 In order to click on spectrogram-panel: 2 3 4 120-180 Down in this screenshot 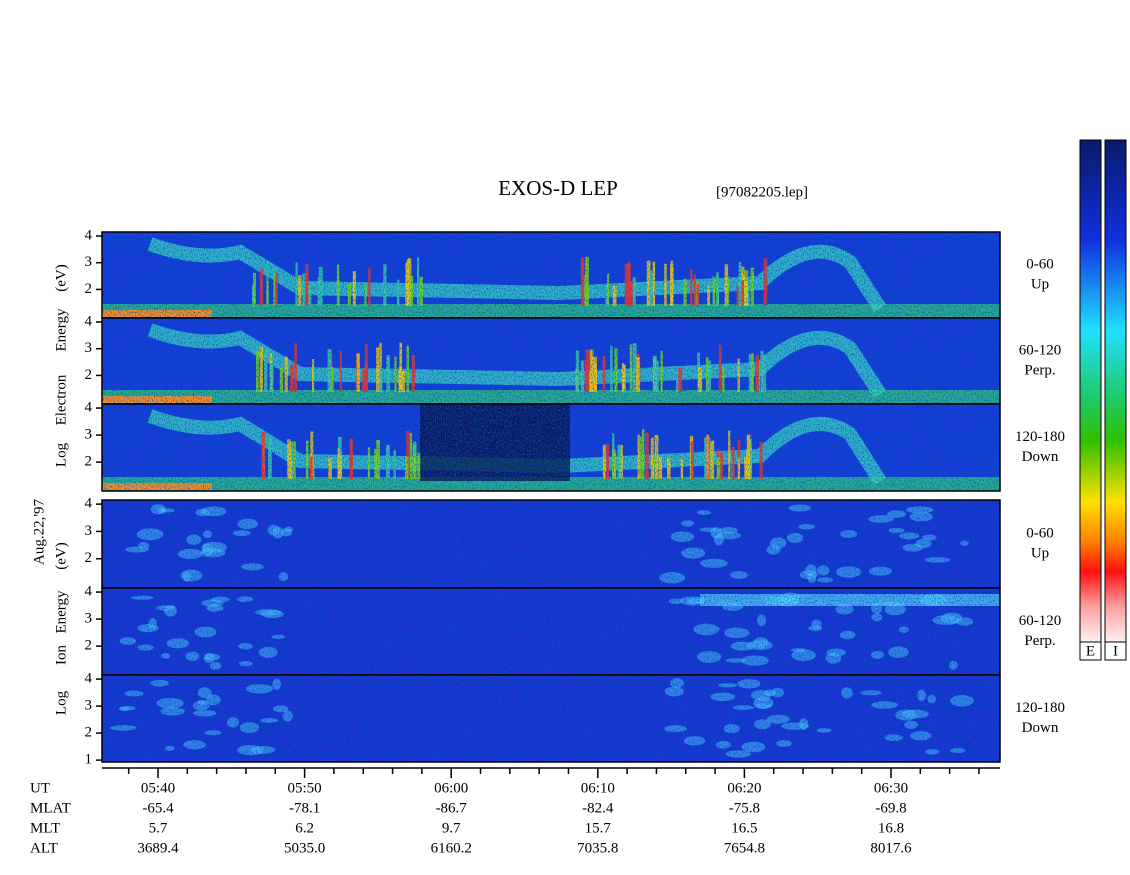, I will do `click(575, 445)`.